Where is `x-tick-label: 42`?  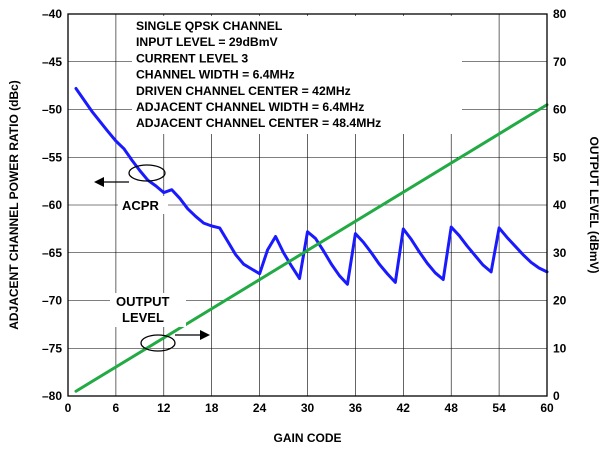 x-tick-label: 42 is located at coordinates (404, 408).